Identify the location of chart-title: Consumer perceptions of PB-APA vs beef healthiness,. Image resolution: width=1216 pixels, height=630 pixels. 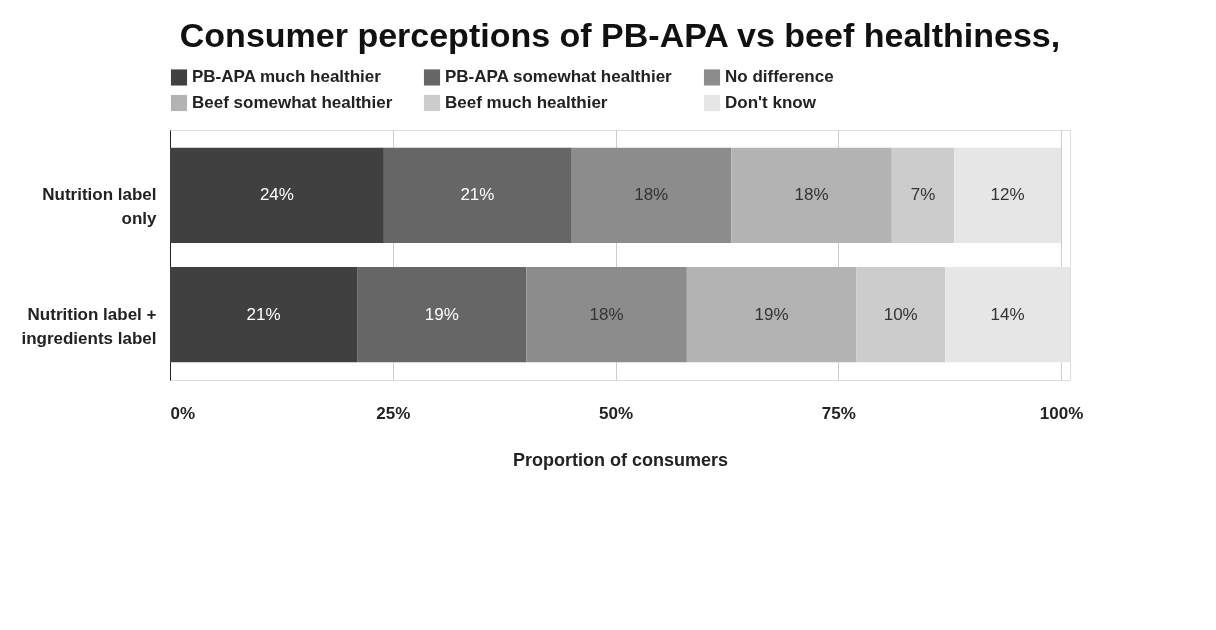
(620, 35).